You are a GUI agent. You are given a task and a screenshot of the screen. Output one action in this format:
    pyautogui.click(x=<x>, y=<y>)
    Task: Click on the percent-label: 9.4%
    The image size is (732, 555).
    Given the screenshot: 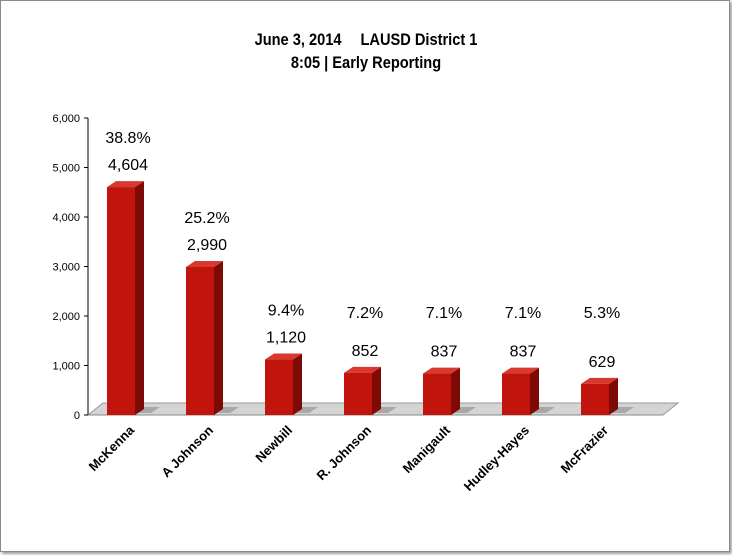 What is the action you would take?
    pyautogui.click(x=286, y=311)
    